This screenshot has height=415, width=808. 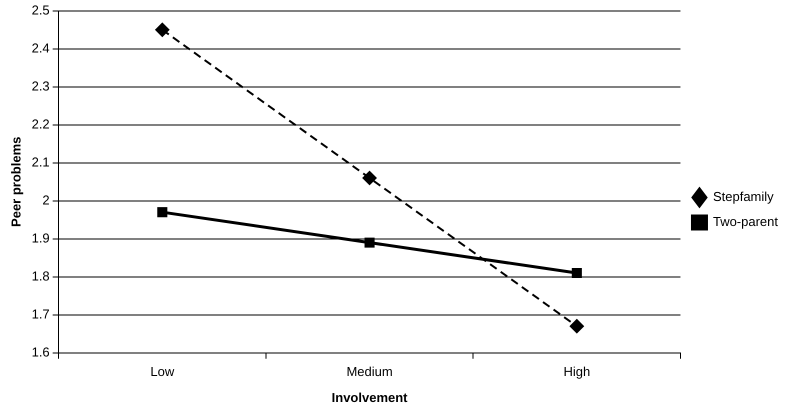 I want to click on y-tick-label: 1.9, so click(x=41, y=238).